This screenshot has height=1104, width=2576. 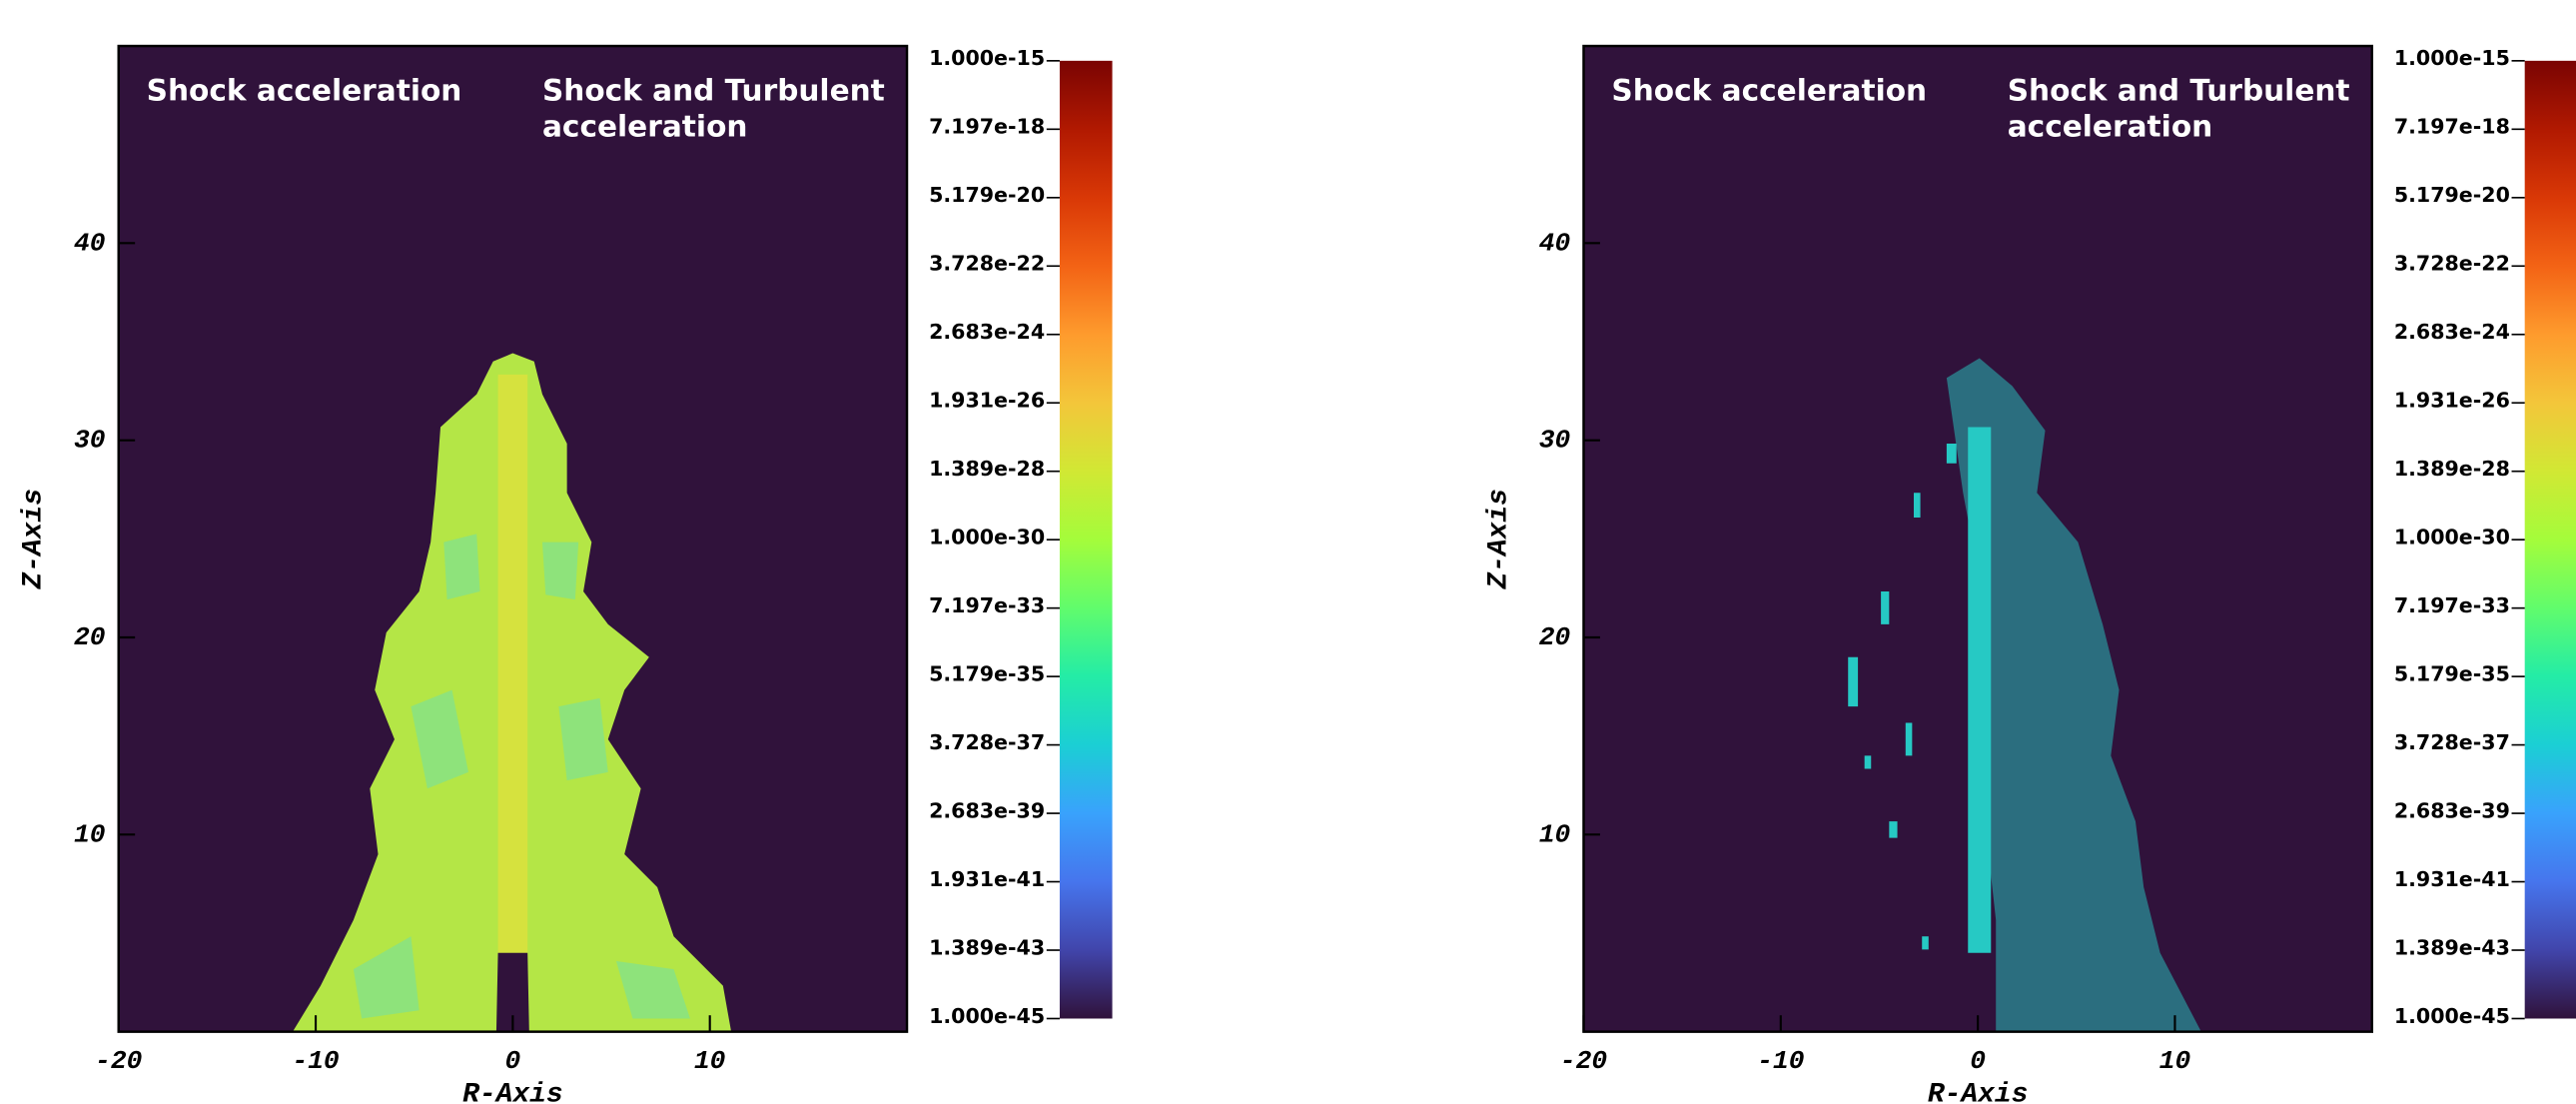 What do you see at coordinates (2074, 695) in the screenshot?
I see `plume-field` at bounding box center [2074, 695].